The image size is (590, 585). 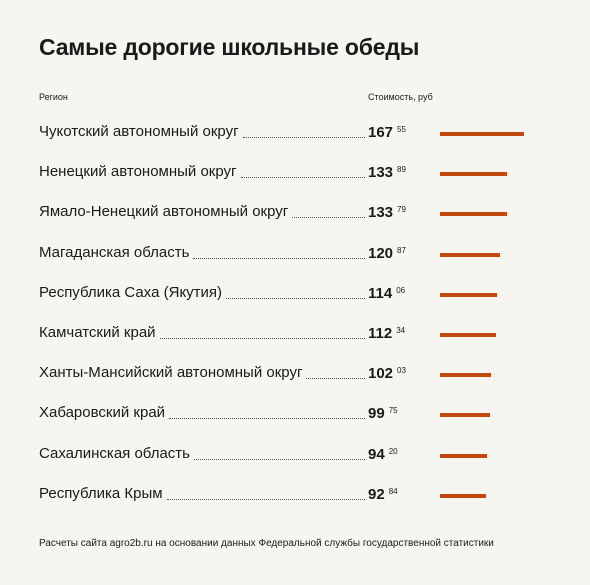 I want to click on value-rubles: 92, so click(x=376, y=494).